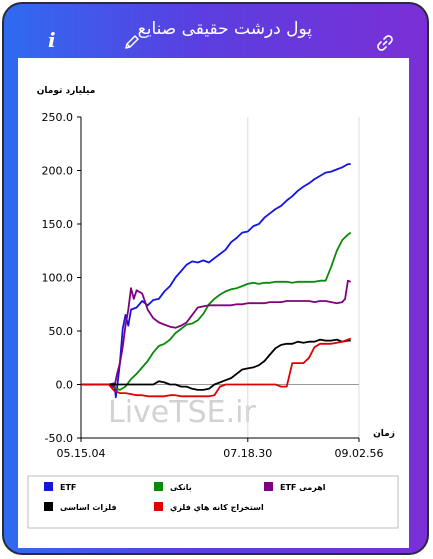 This screenshot has width=433, height=559. What do you see at coordinates (59, 438) in the screenshot?
I see `y-tick-label: -50.0` at bounding box center [59, 438].